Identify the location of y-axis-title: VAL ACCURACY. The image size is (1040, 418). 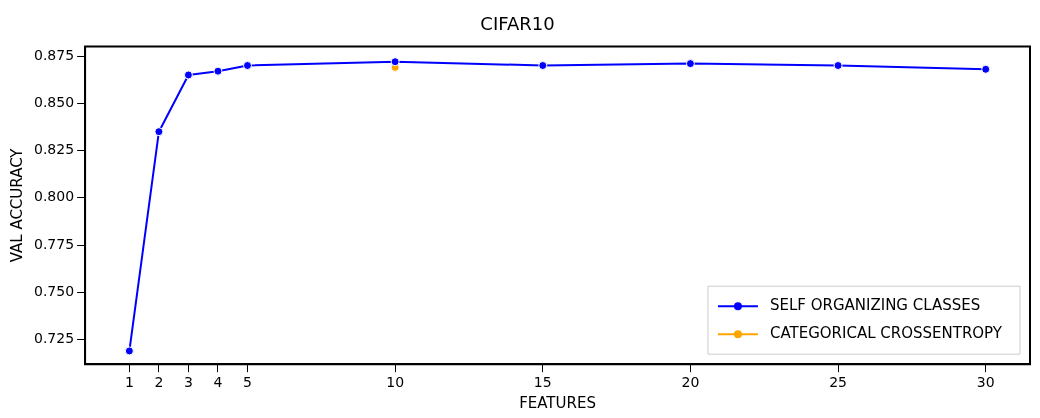
(16, 205).